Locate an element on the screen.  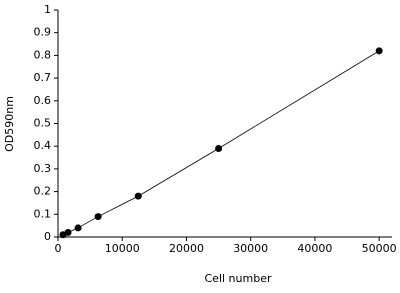
y-tick-label: 0.4 is located at coordinates (43, 145).